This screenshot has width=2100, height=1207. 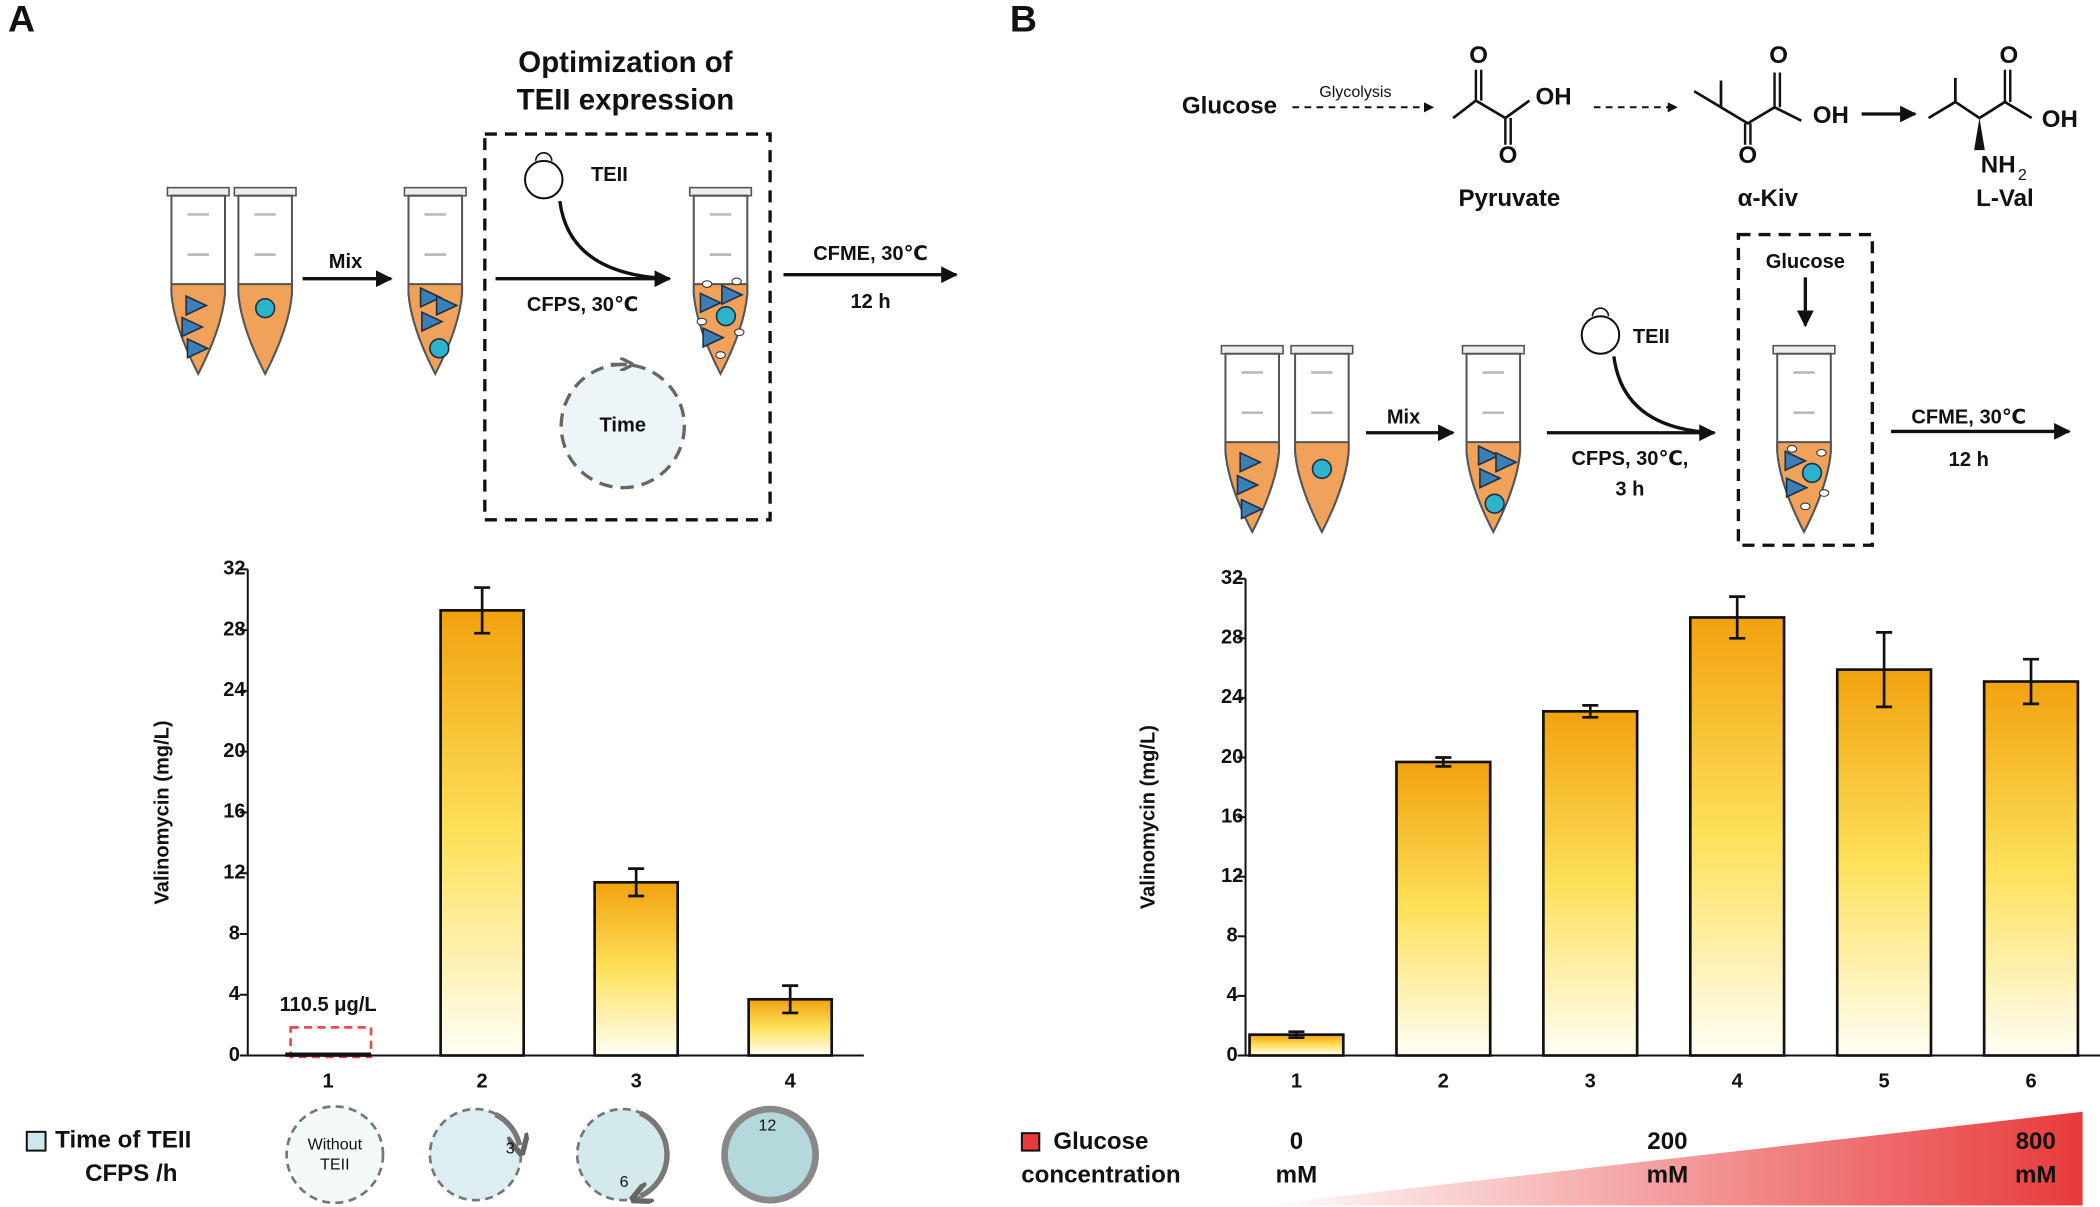 I want to click on compound: L-Val, so click(x=2005, y=198).